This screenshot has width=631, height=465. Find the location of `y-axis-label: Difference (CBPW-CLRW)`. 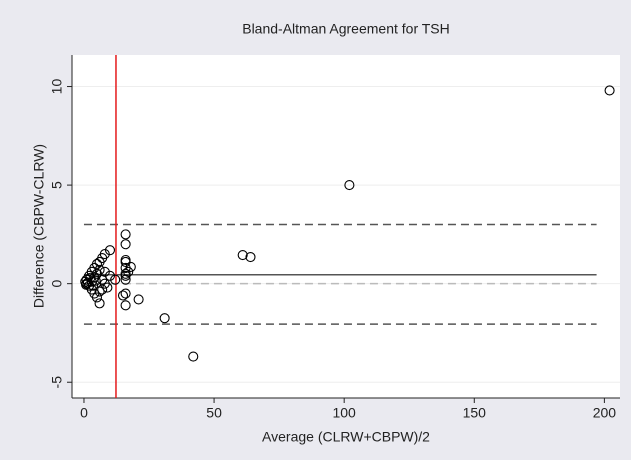

y-axis-label: Difference (CBPW-CLRW) is located at coordinates (39, 226).